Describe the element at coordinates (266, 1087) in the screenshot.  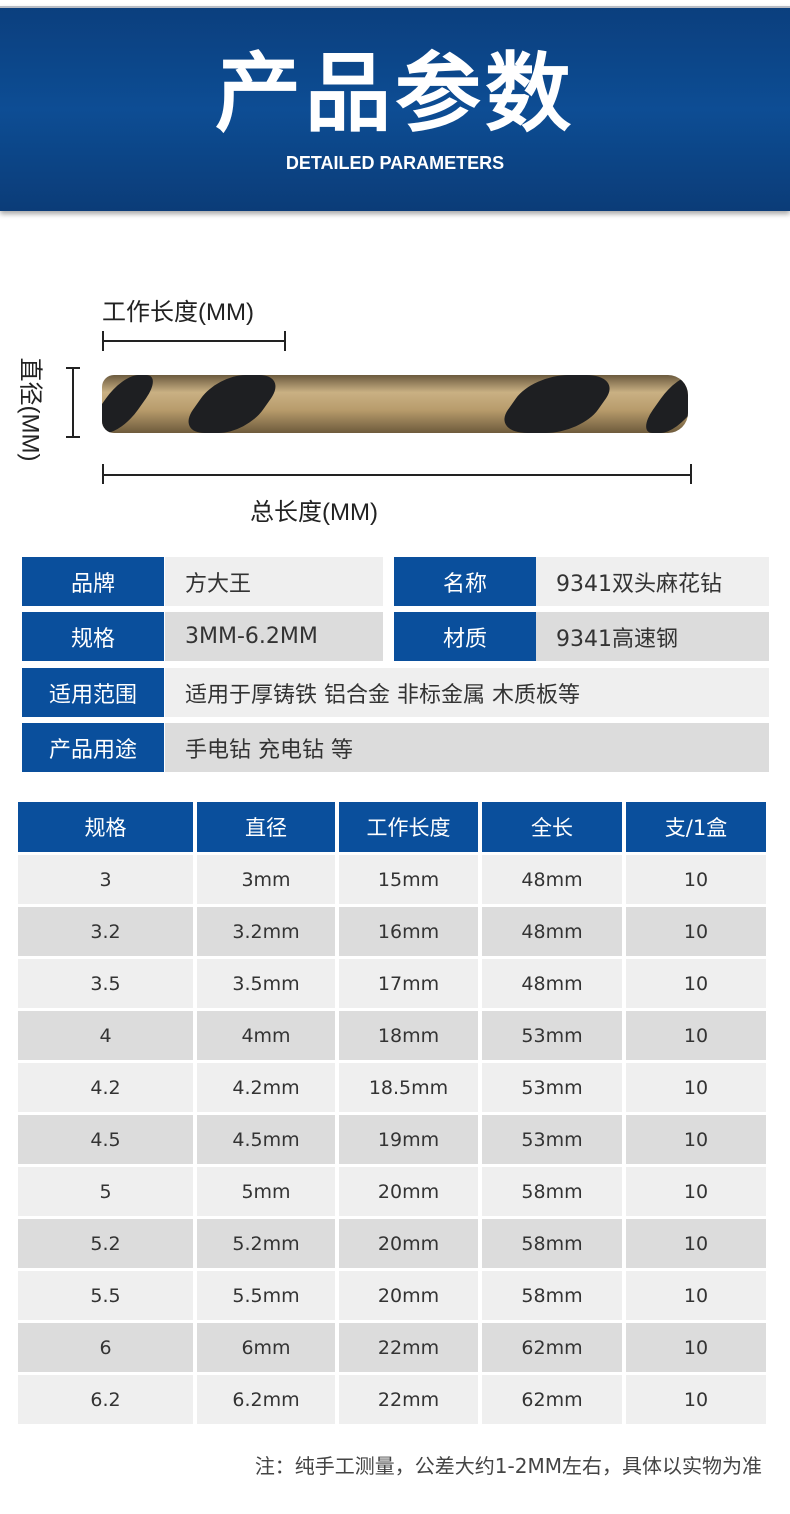
I see `table-cell: 4.2mm` at that location.